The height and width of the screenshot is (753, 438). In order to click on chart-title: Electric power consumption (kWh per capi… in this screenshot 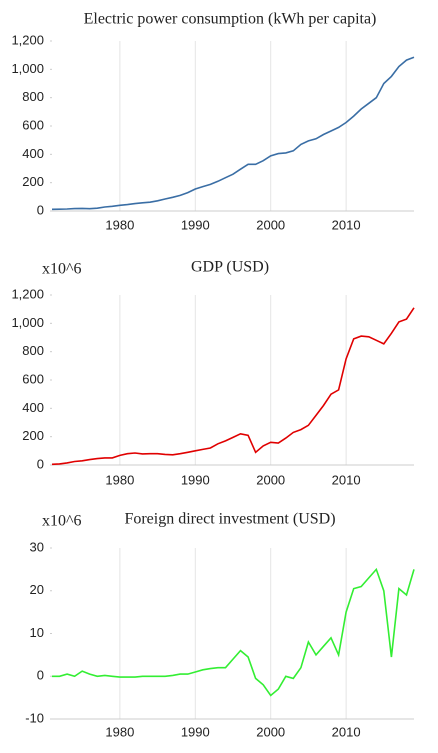, I will do `click(230, 19)`.